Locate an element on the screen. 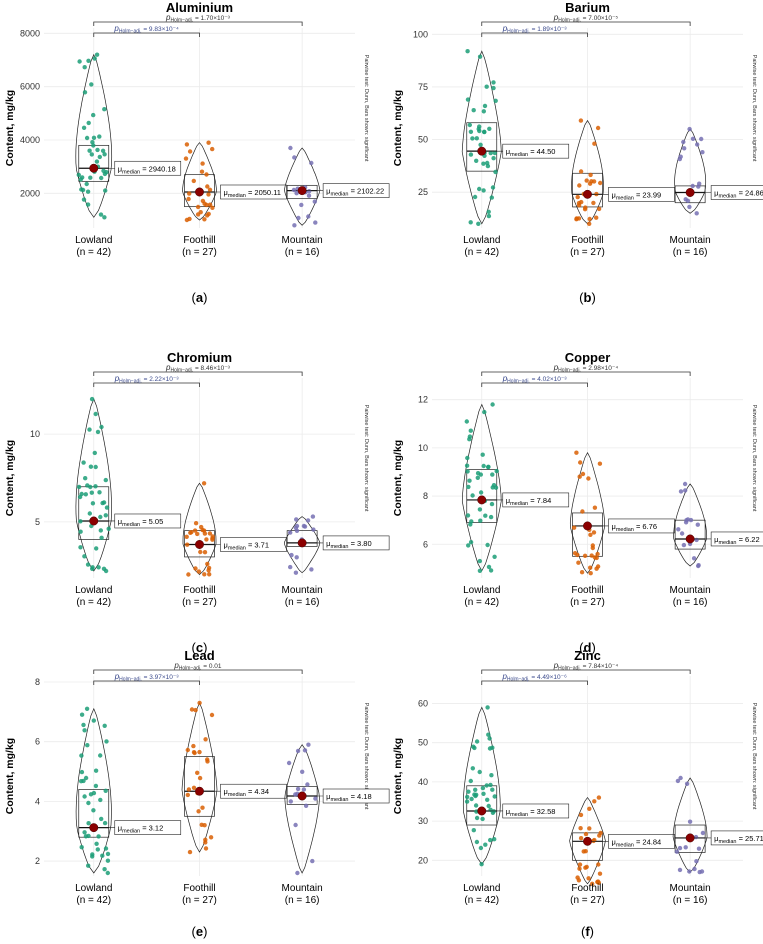 Image resolution: width=763 pixels, height=944 pixels. group-lowland: μmedian = 7.84 is located at coordinates (515, 487).